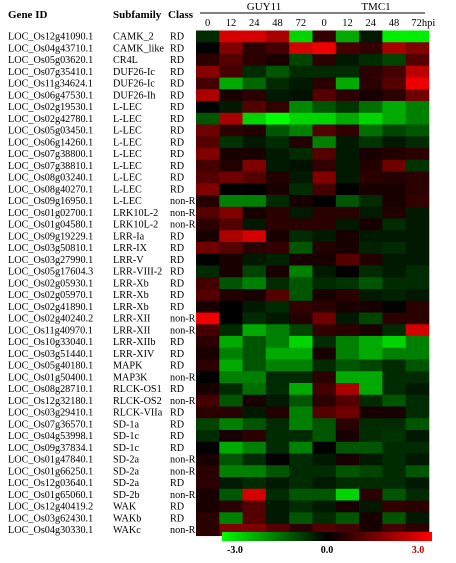 The width and height of the screenshot is (456, 563). What do you see at coordinates (50, 483) in the screenshot?
I see `gene-id-label: LOC_Os12g03640.1` at bounding box center [50, 483].